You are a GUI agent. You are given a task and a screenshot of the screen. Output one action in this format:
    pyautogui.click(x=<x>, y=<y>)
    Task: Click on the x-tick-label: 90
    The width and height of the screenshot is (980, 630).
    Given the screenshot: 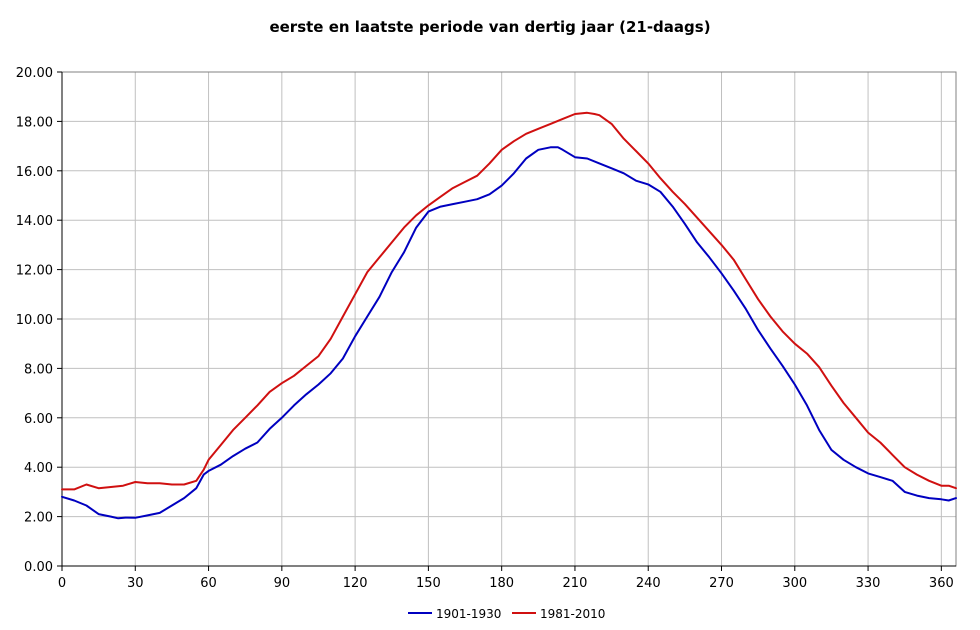 What is the action you would take?
    pyautogui.click(x=282, y=583)
    